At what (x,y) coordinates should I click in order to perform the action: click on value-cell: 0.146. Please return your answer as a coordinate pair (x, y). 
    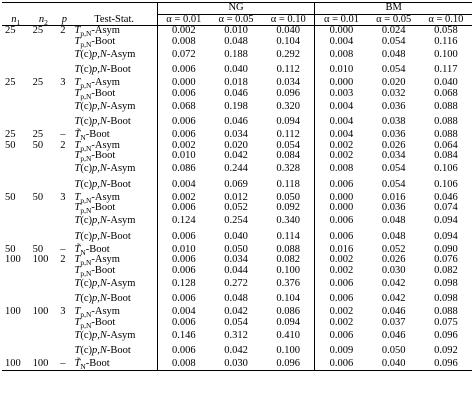
    Looking at the image, I should click on (184, 335).